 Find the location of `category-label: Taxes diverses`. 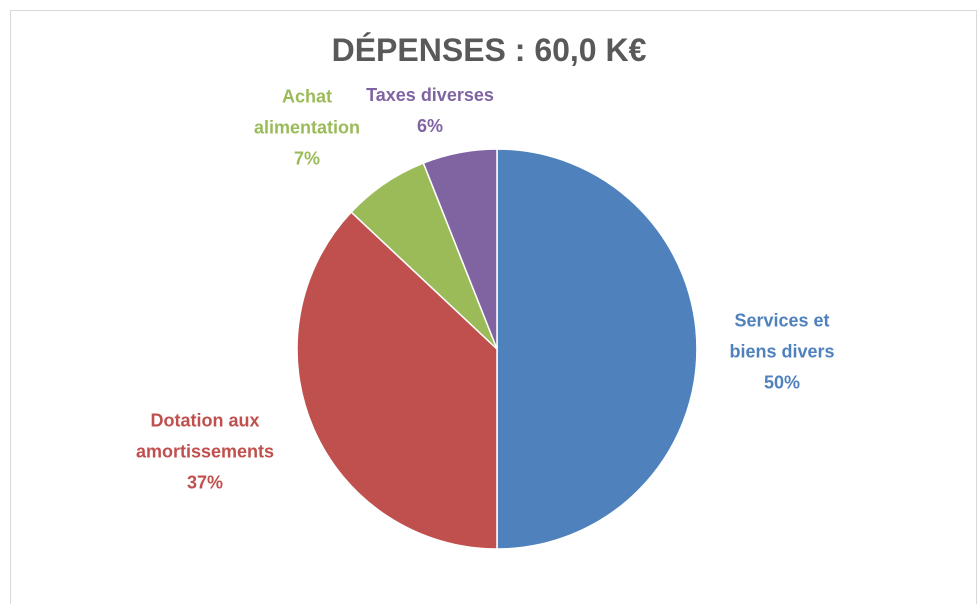

category-label: Taxes diverses is located at coordinates (430, 95).